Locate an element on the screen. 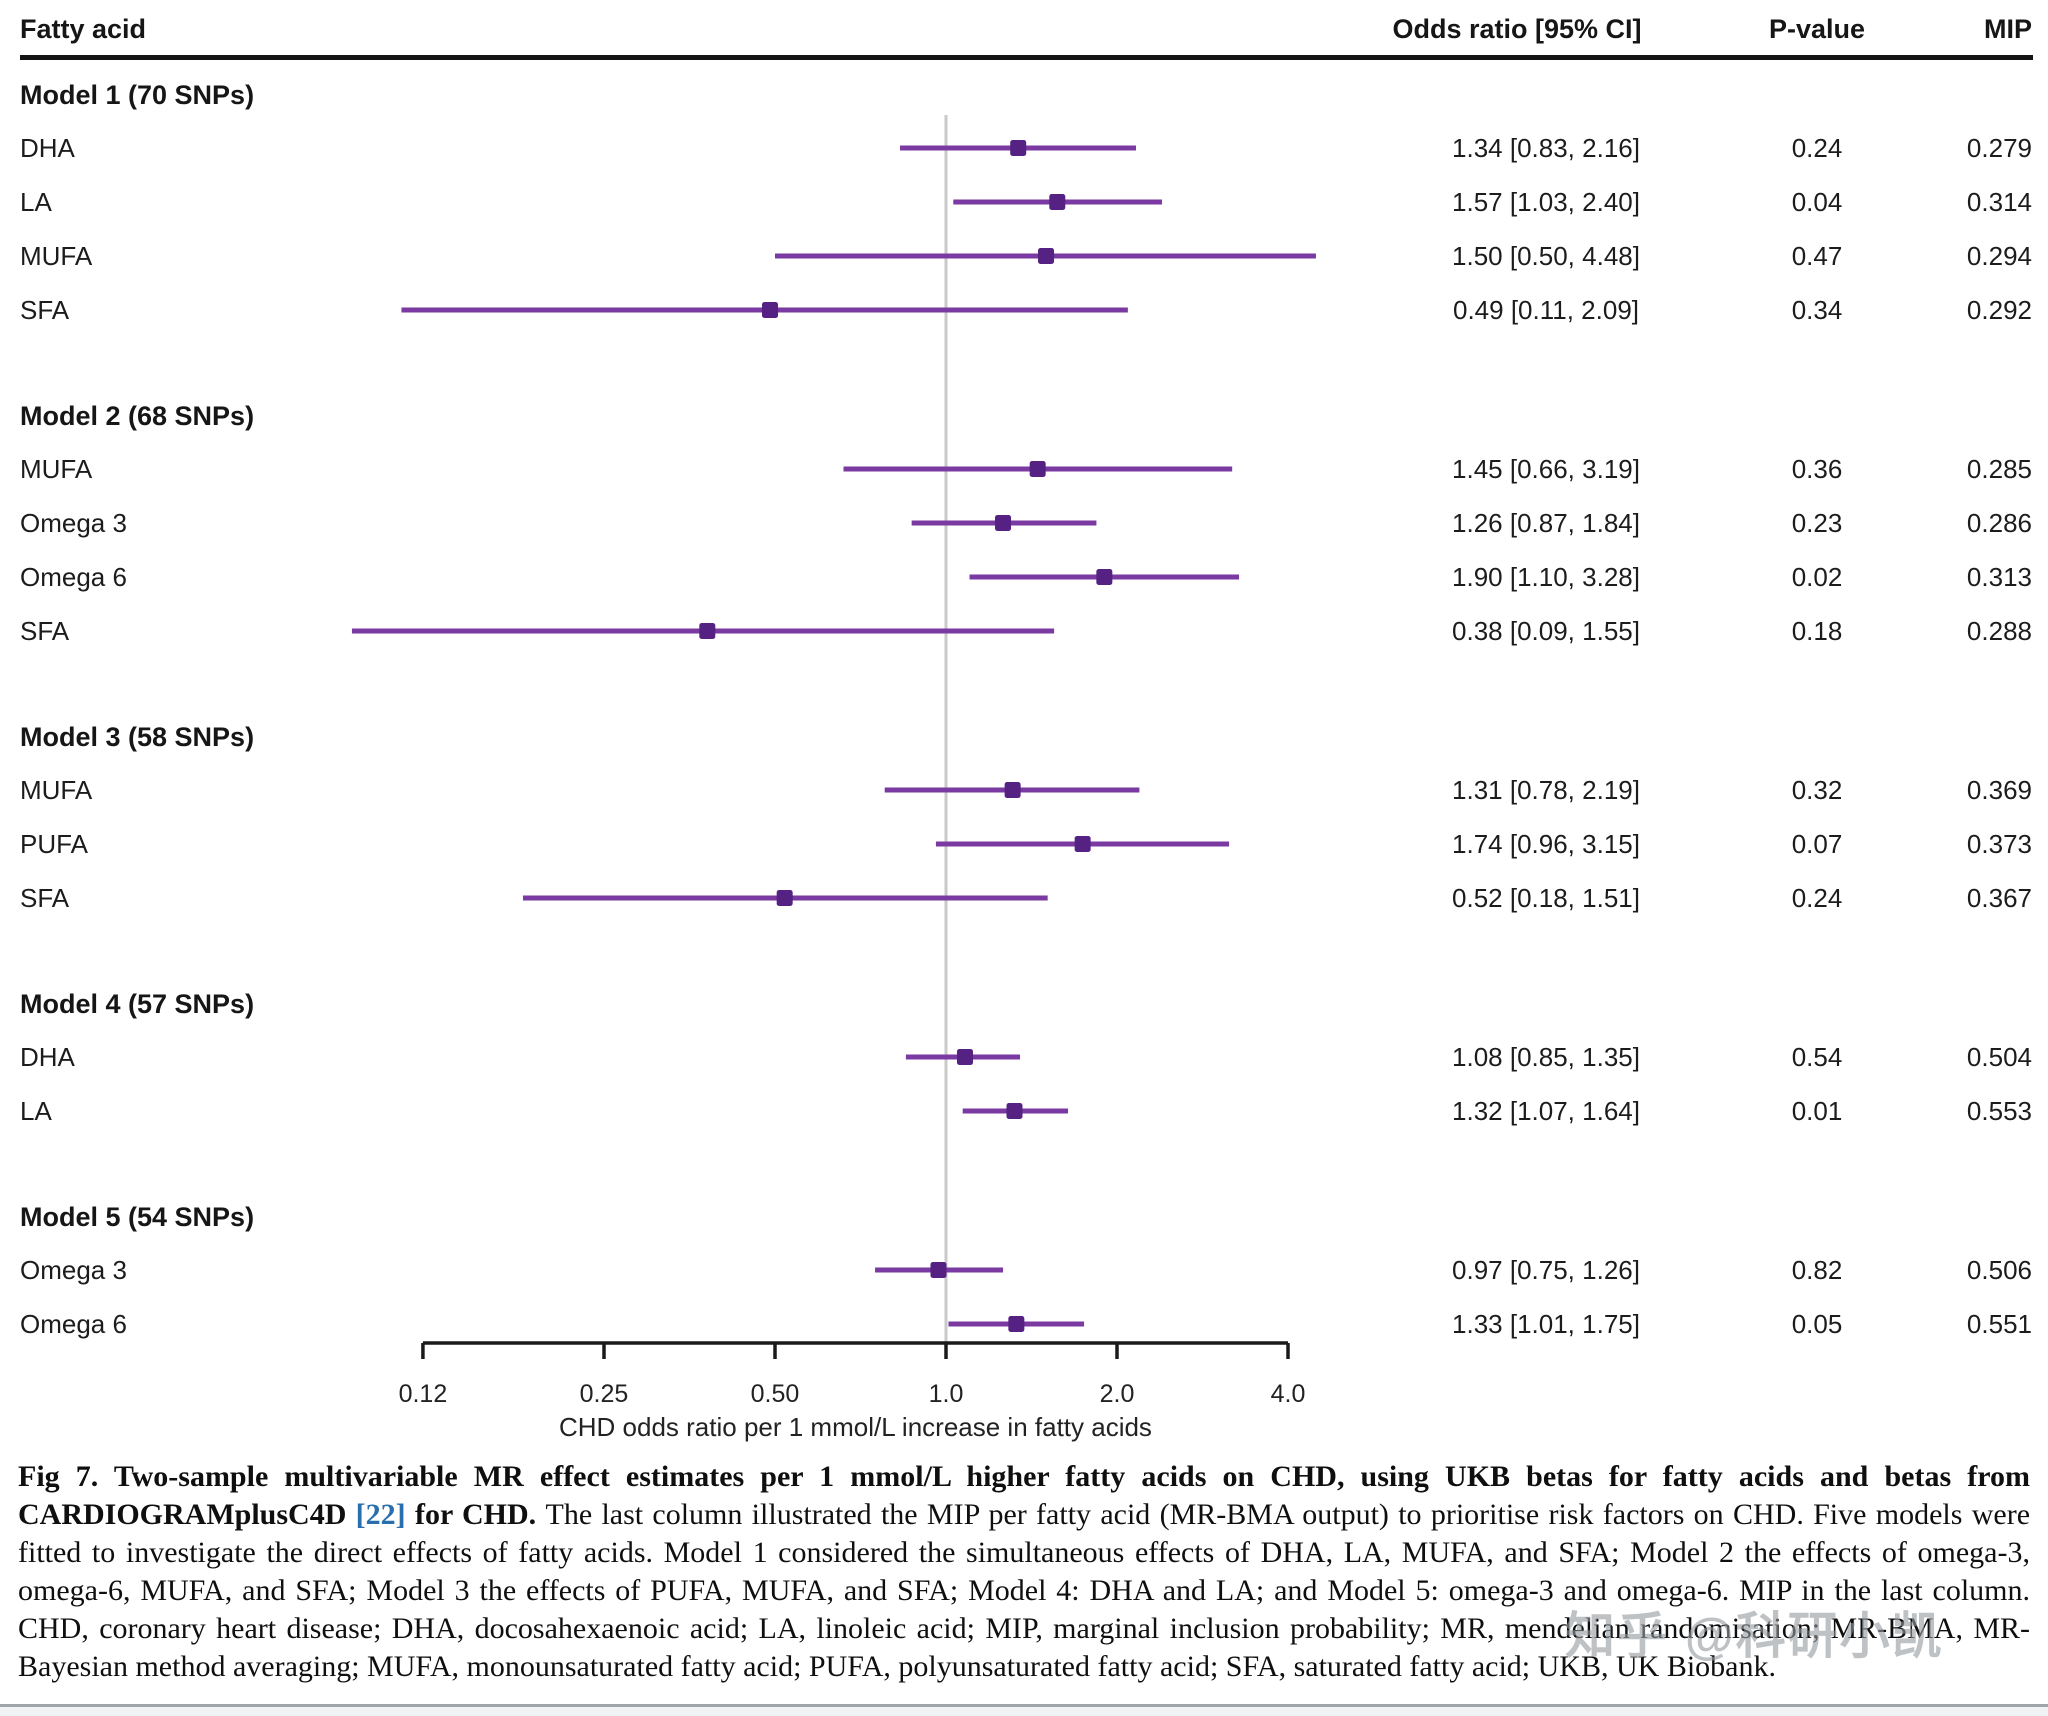 This screenshot has height=1716, width=2048. mip-value: 0.313 is located at coordinates (1999, 577).